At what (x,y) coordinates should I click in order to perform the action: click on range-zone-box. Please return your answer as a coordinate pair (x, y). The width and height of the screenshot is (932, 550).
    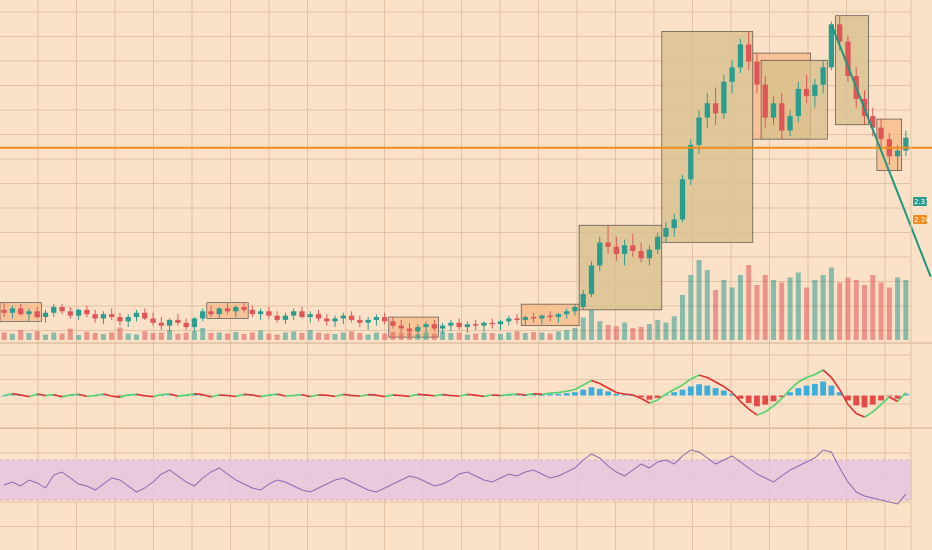
    Looking at the image, I should click on (413, 327).